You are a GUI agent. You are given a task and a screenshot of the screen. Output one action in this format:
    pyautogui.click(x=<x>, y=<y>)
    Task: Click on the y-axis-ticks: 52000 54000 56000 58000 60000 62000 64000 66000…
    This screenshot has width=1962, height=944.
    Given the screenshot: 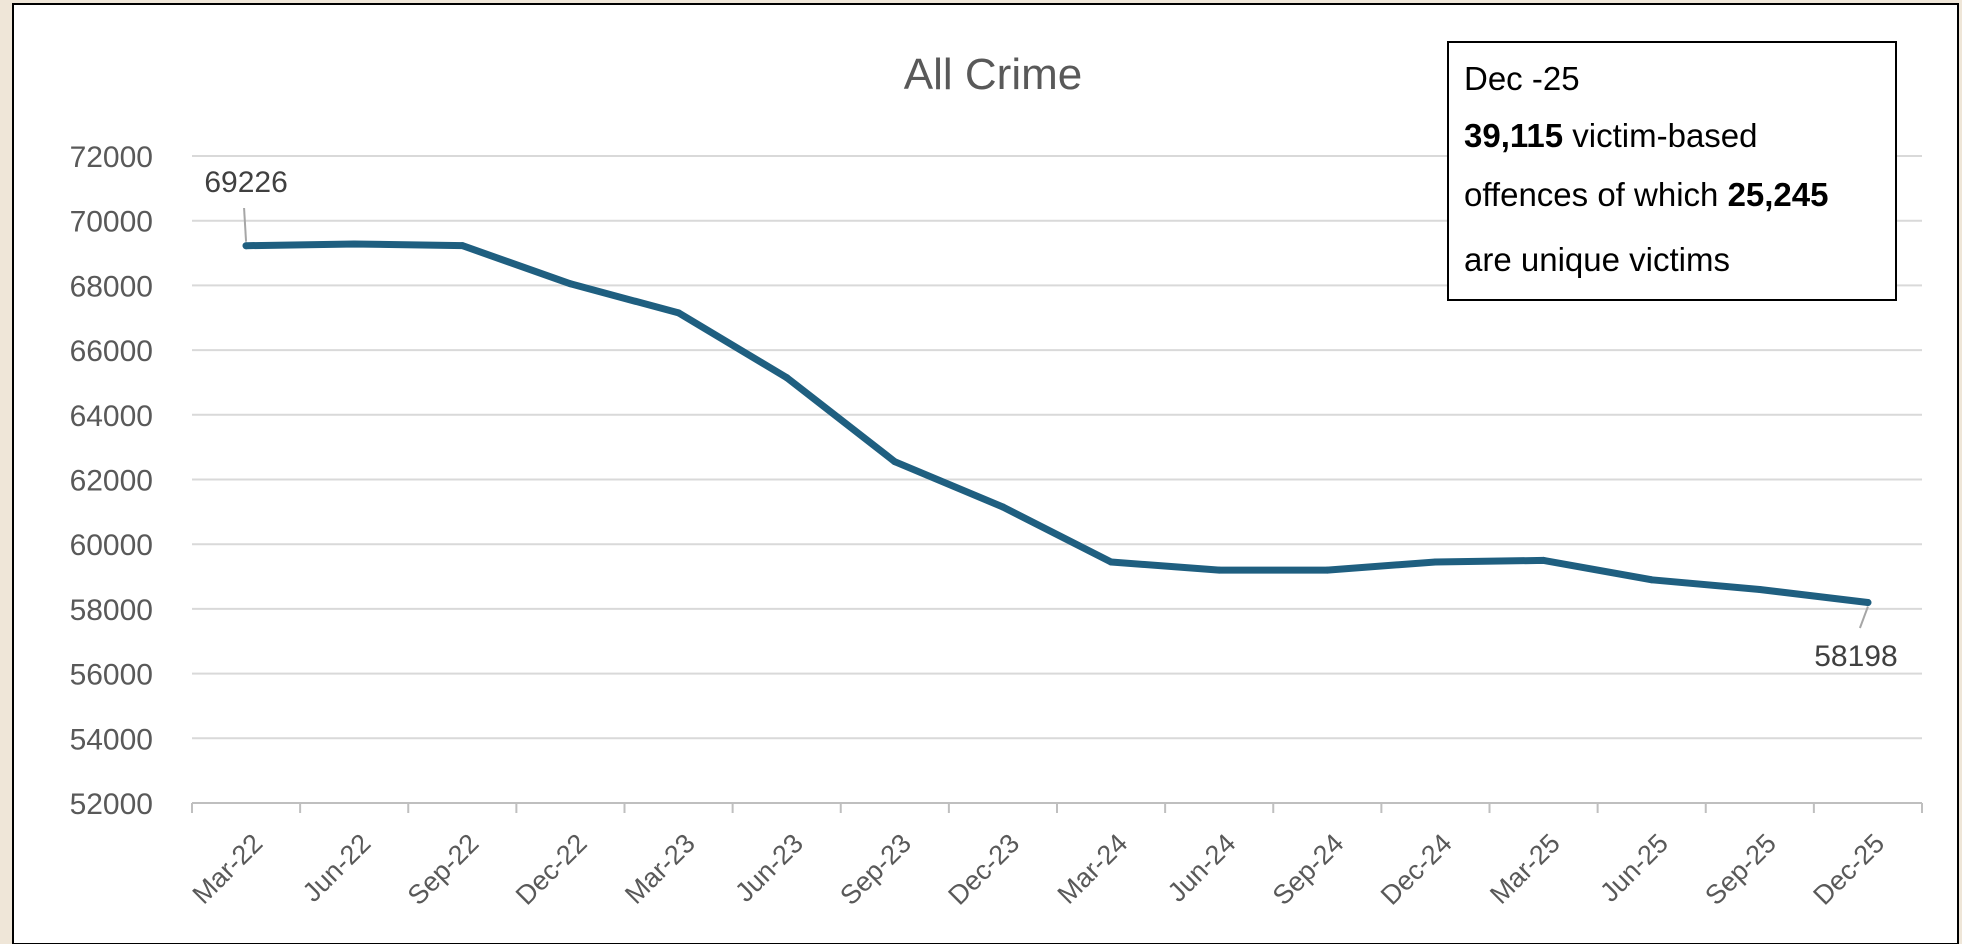 What is the action you would take?
    pyautogui.click(x=111, y=481)
    